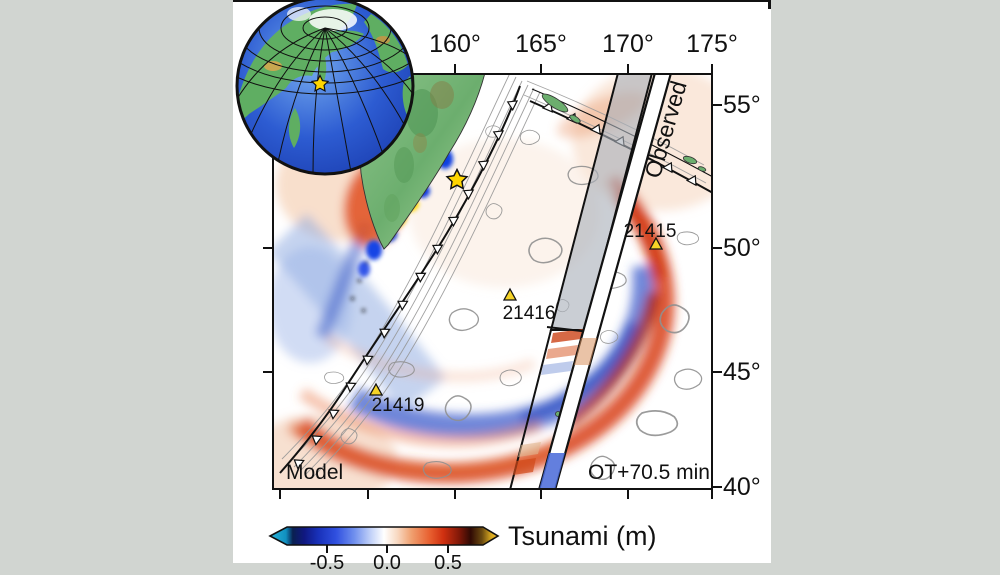 Image resolution: width=1000 pixels, height=575 pixels. I want to click on satellite-track-groundline, so click(605, 281).